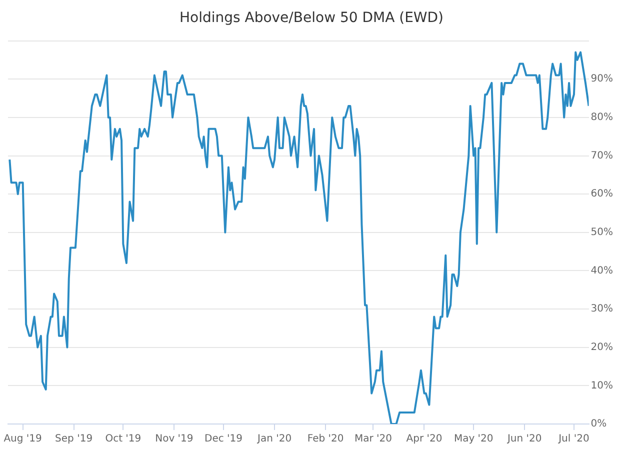 The image size is (619, 452). I want to click on y-tick-label: 40%, so click(602, 270).